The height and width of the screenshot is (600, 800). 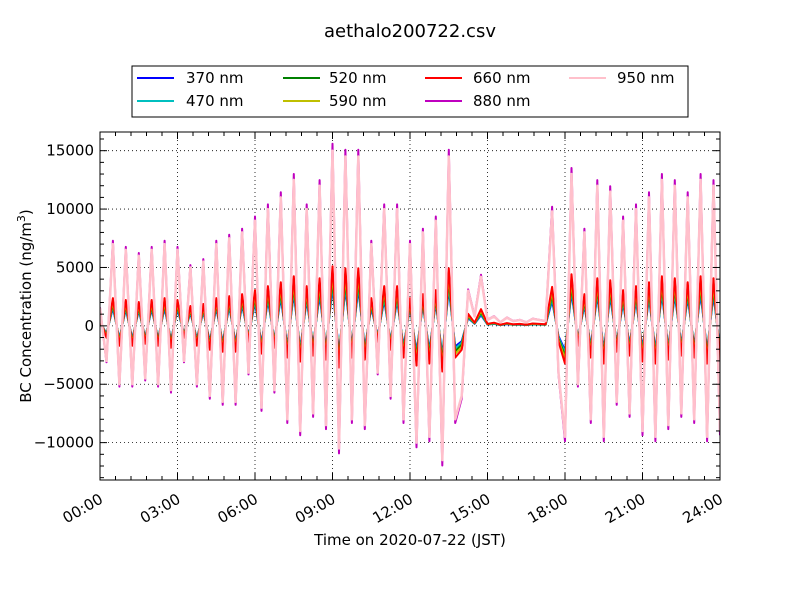 What do you see at coordinates (68, 384) in the screenshot?
I see `y-tick-label: −5000` at bounding box center [68, 384].